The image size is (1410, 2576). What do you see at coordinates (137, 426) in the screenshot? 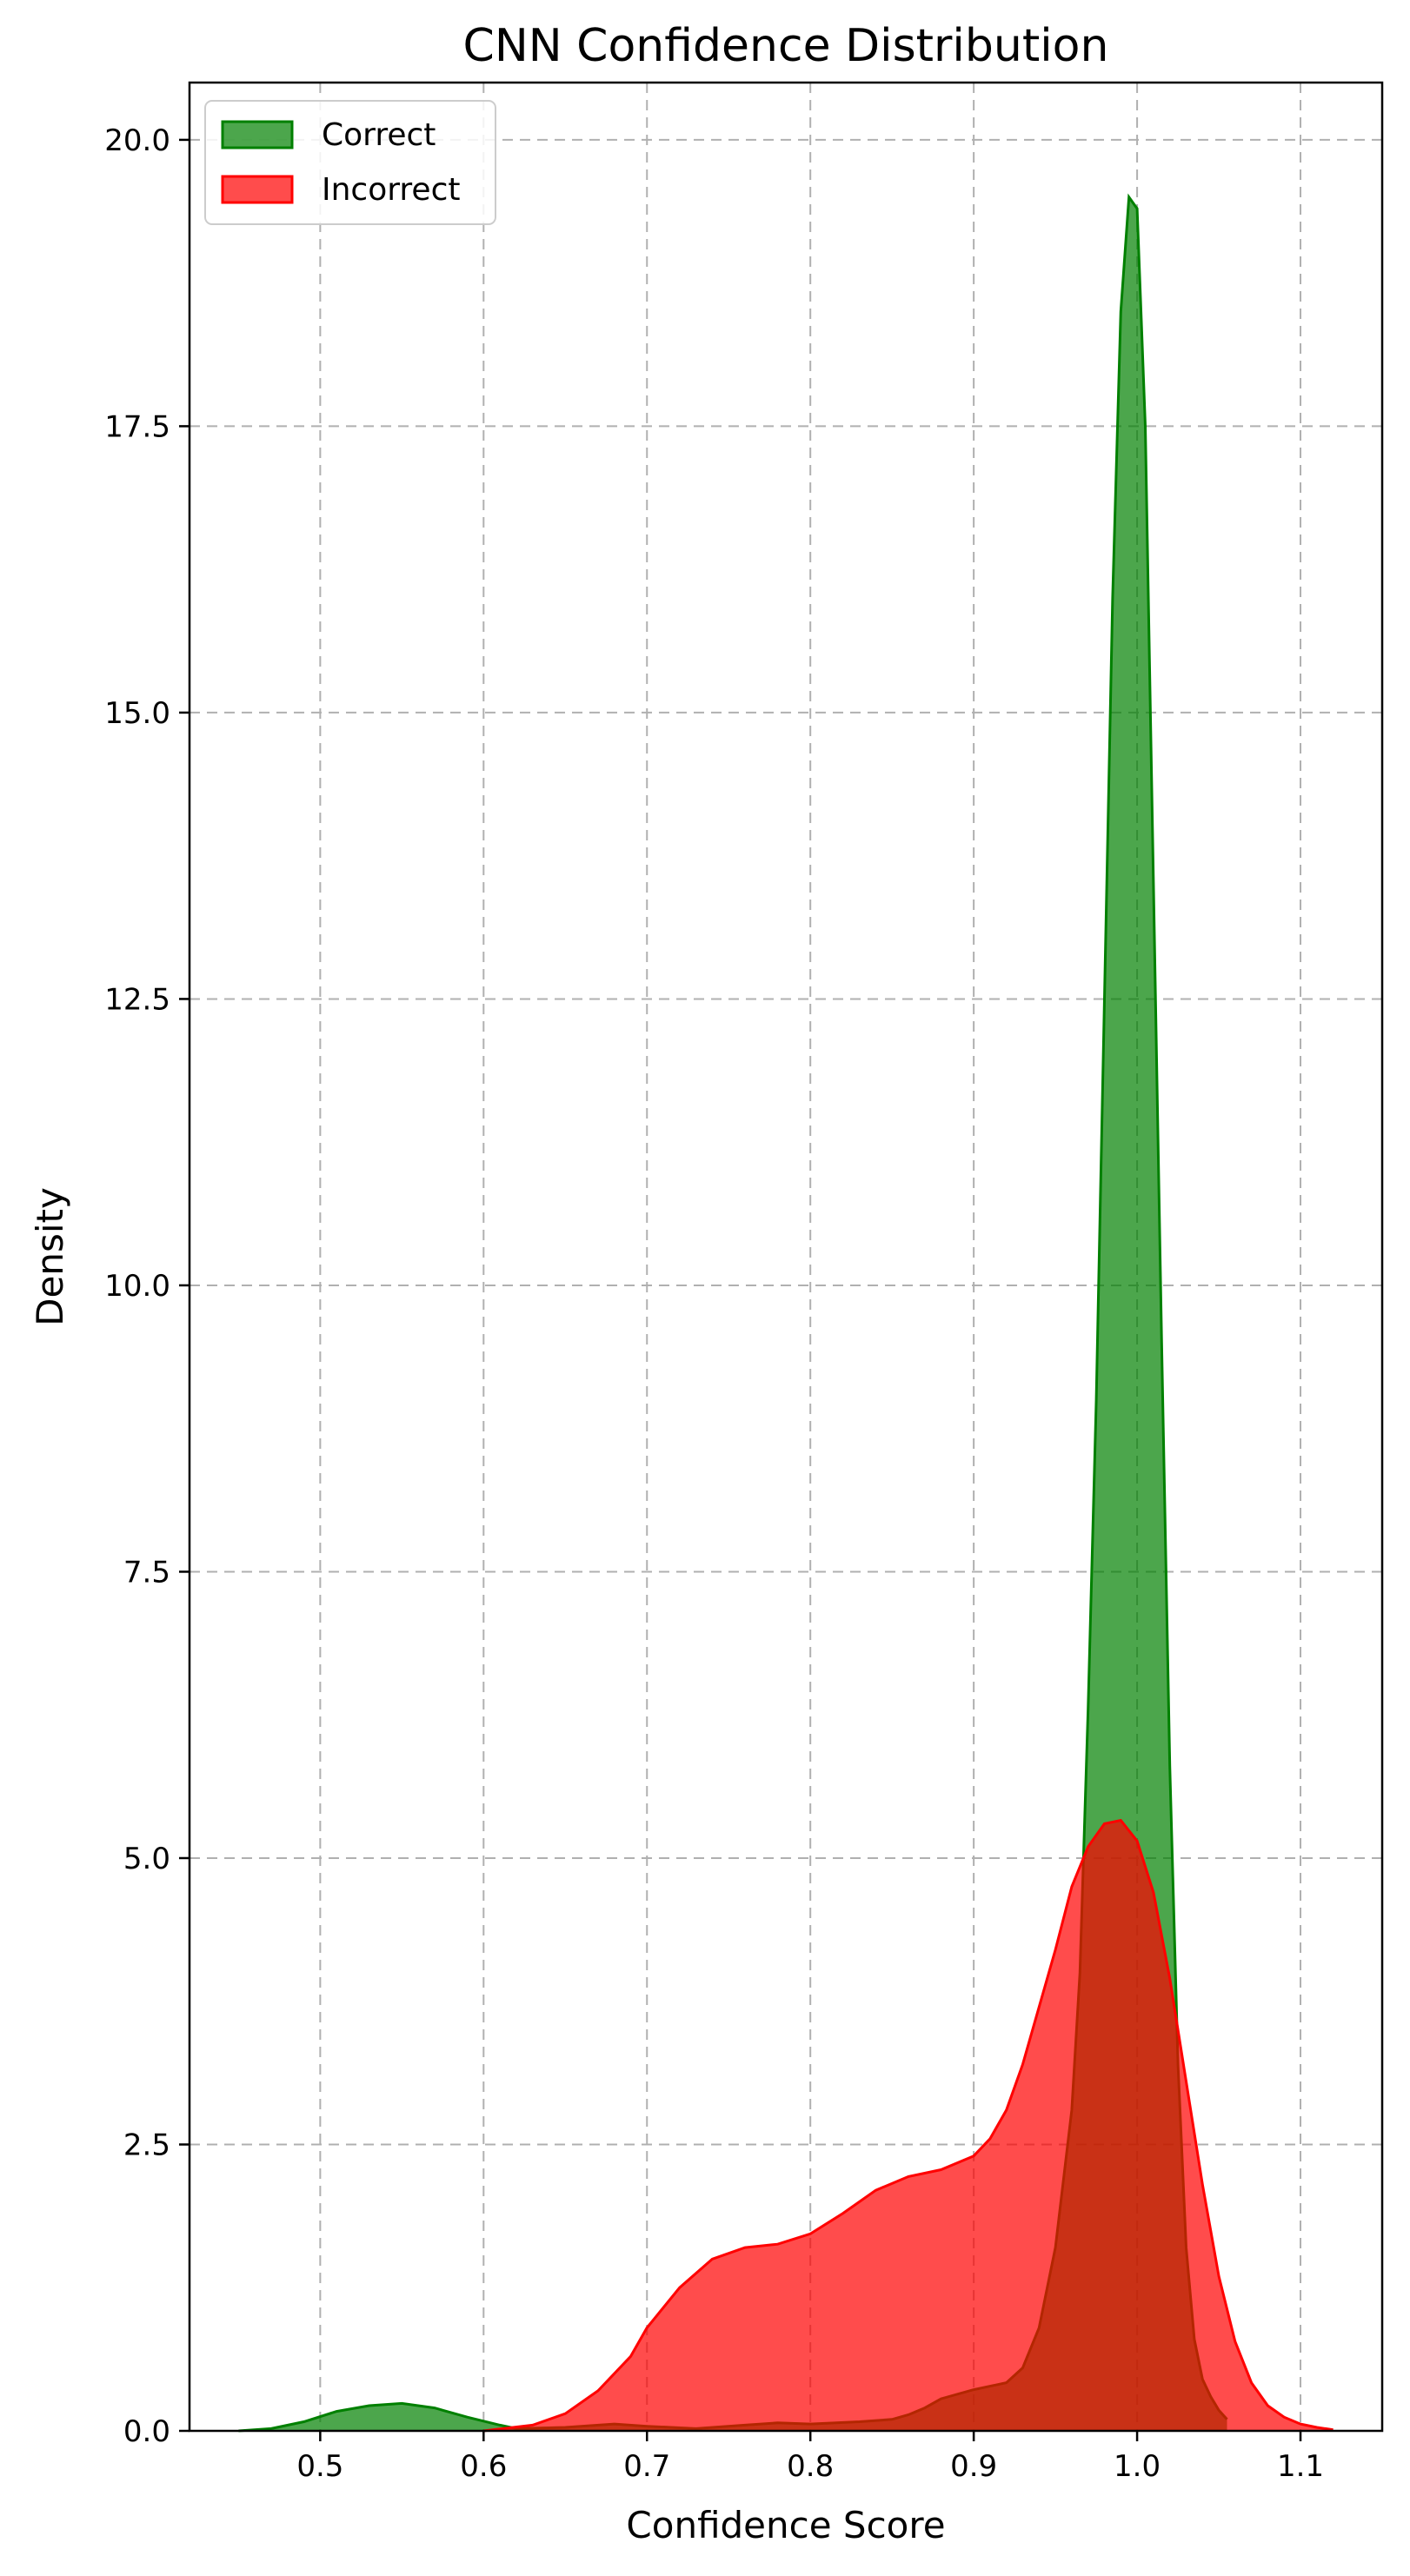
I see `y-tick-label: 17.5` at bounding box center [137, 426].